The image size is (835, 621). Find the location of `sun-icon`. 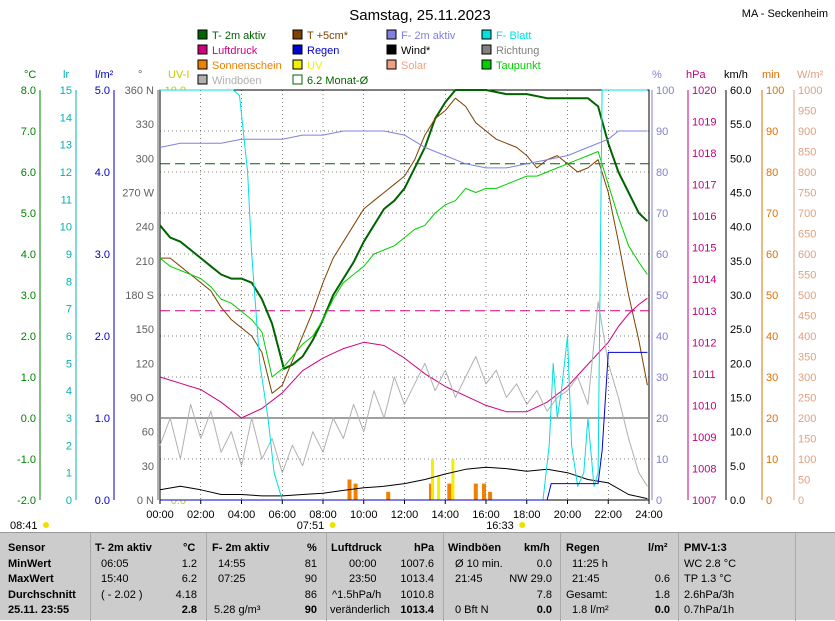

sun-icon is located at coordinates (332, 525).